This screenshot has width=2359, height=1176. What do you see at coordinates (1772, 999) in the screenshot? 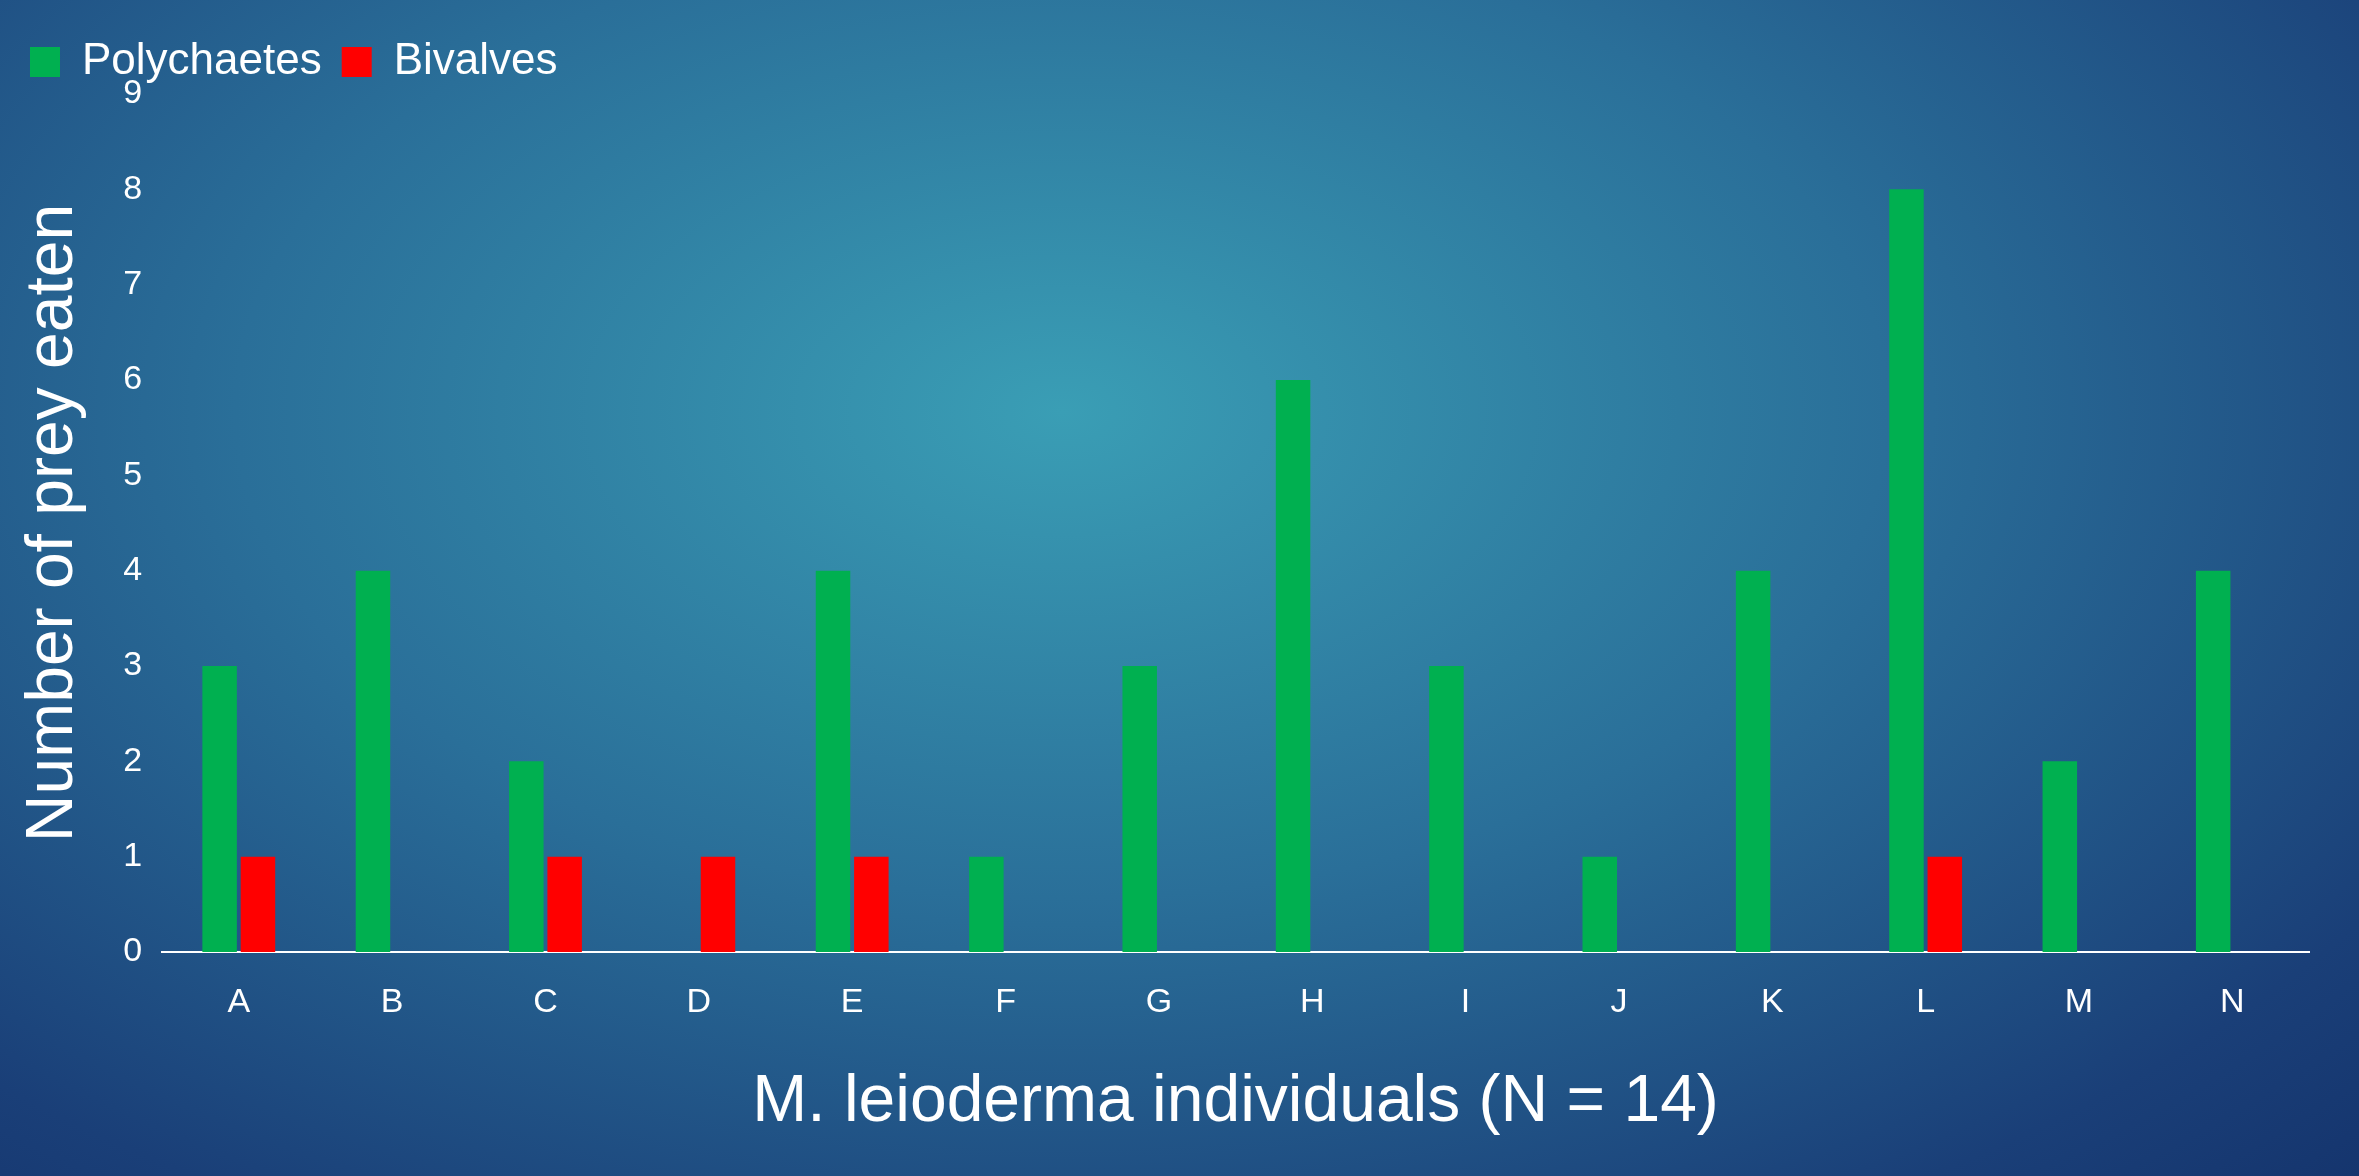
I see `x-tick-label: K` at bounding box center [1772, 999].